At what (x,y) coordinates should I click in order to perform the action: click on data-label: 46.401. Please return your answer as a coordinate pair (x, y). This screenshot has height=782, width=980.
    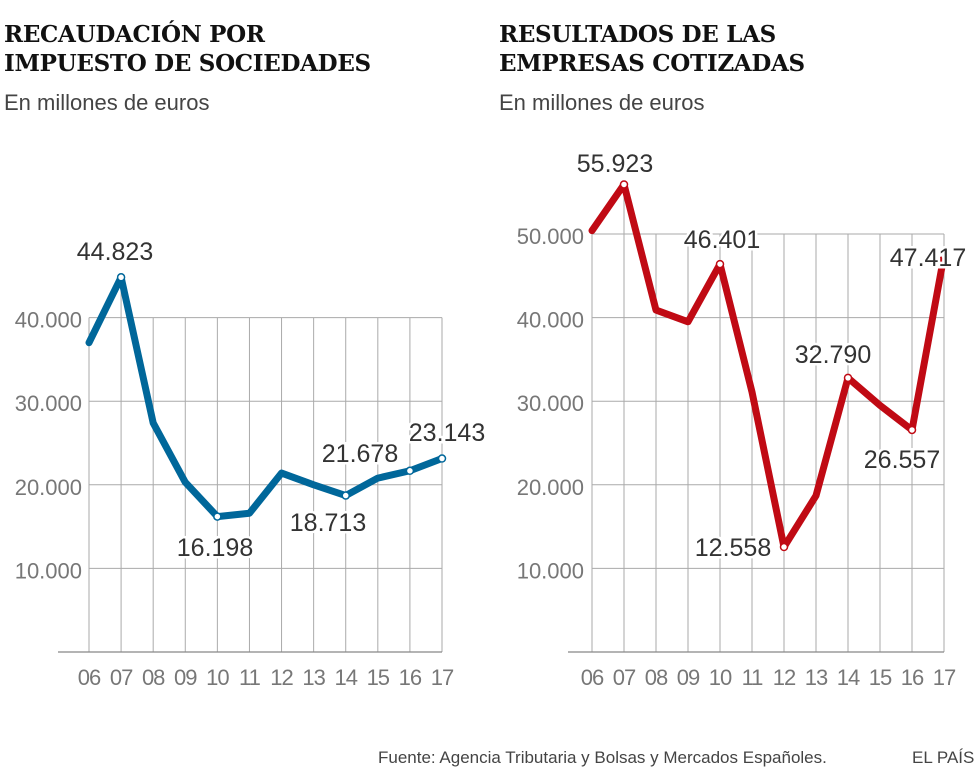
    Looking at the image, I should click on (722, 240).